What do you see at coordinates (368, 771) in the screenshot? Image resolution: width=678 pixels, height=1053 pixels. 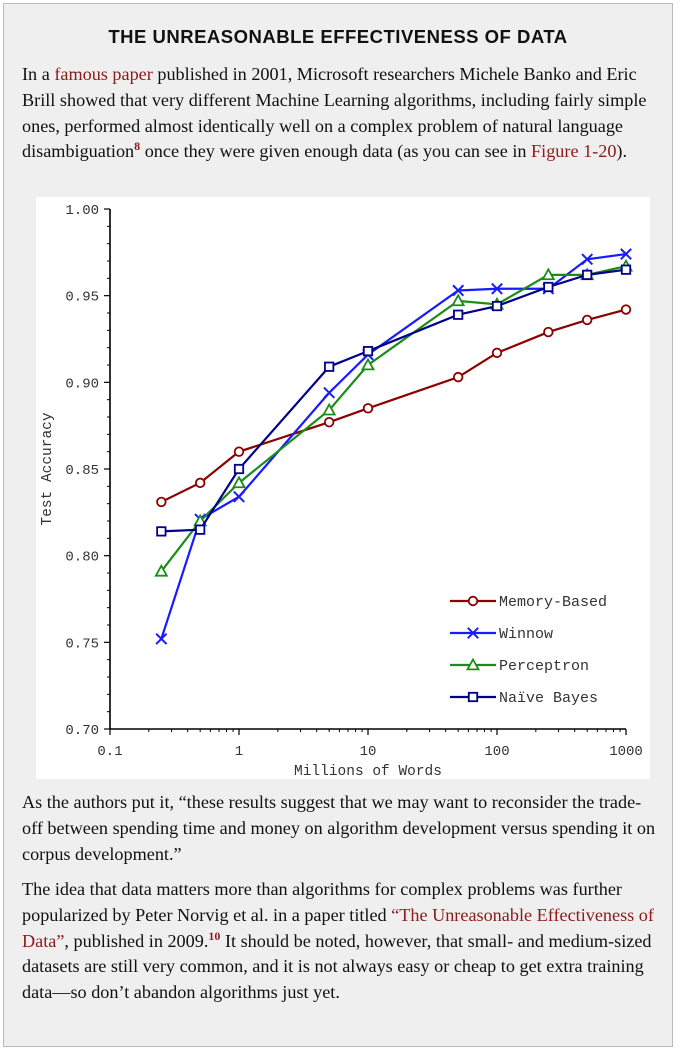 I see `x-axis-title: Millions of Words` at bounding box center [368, 771].